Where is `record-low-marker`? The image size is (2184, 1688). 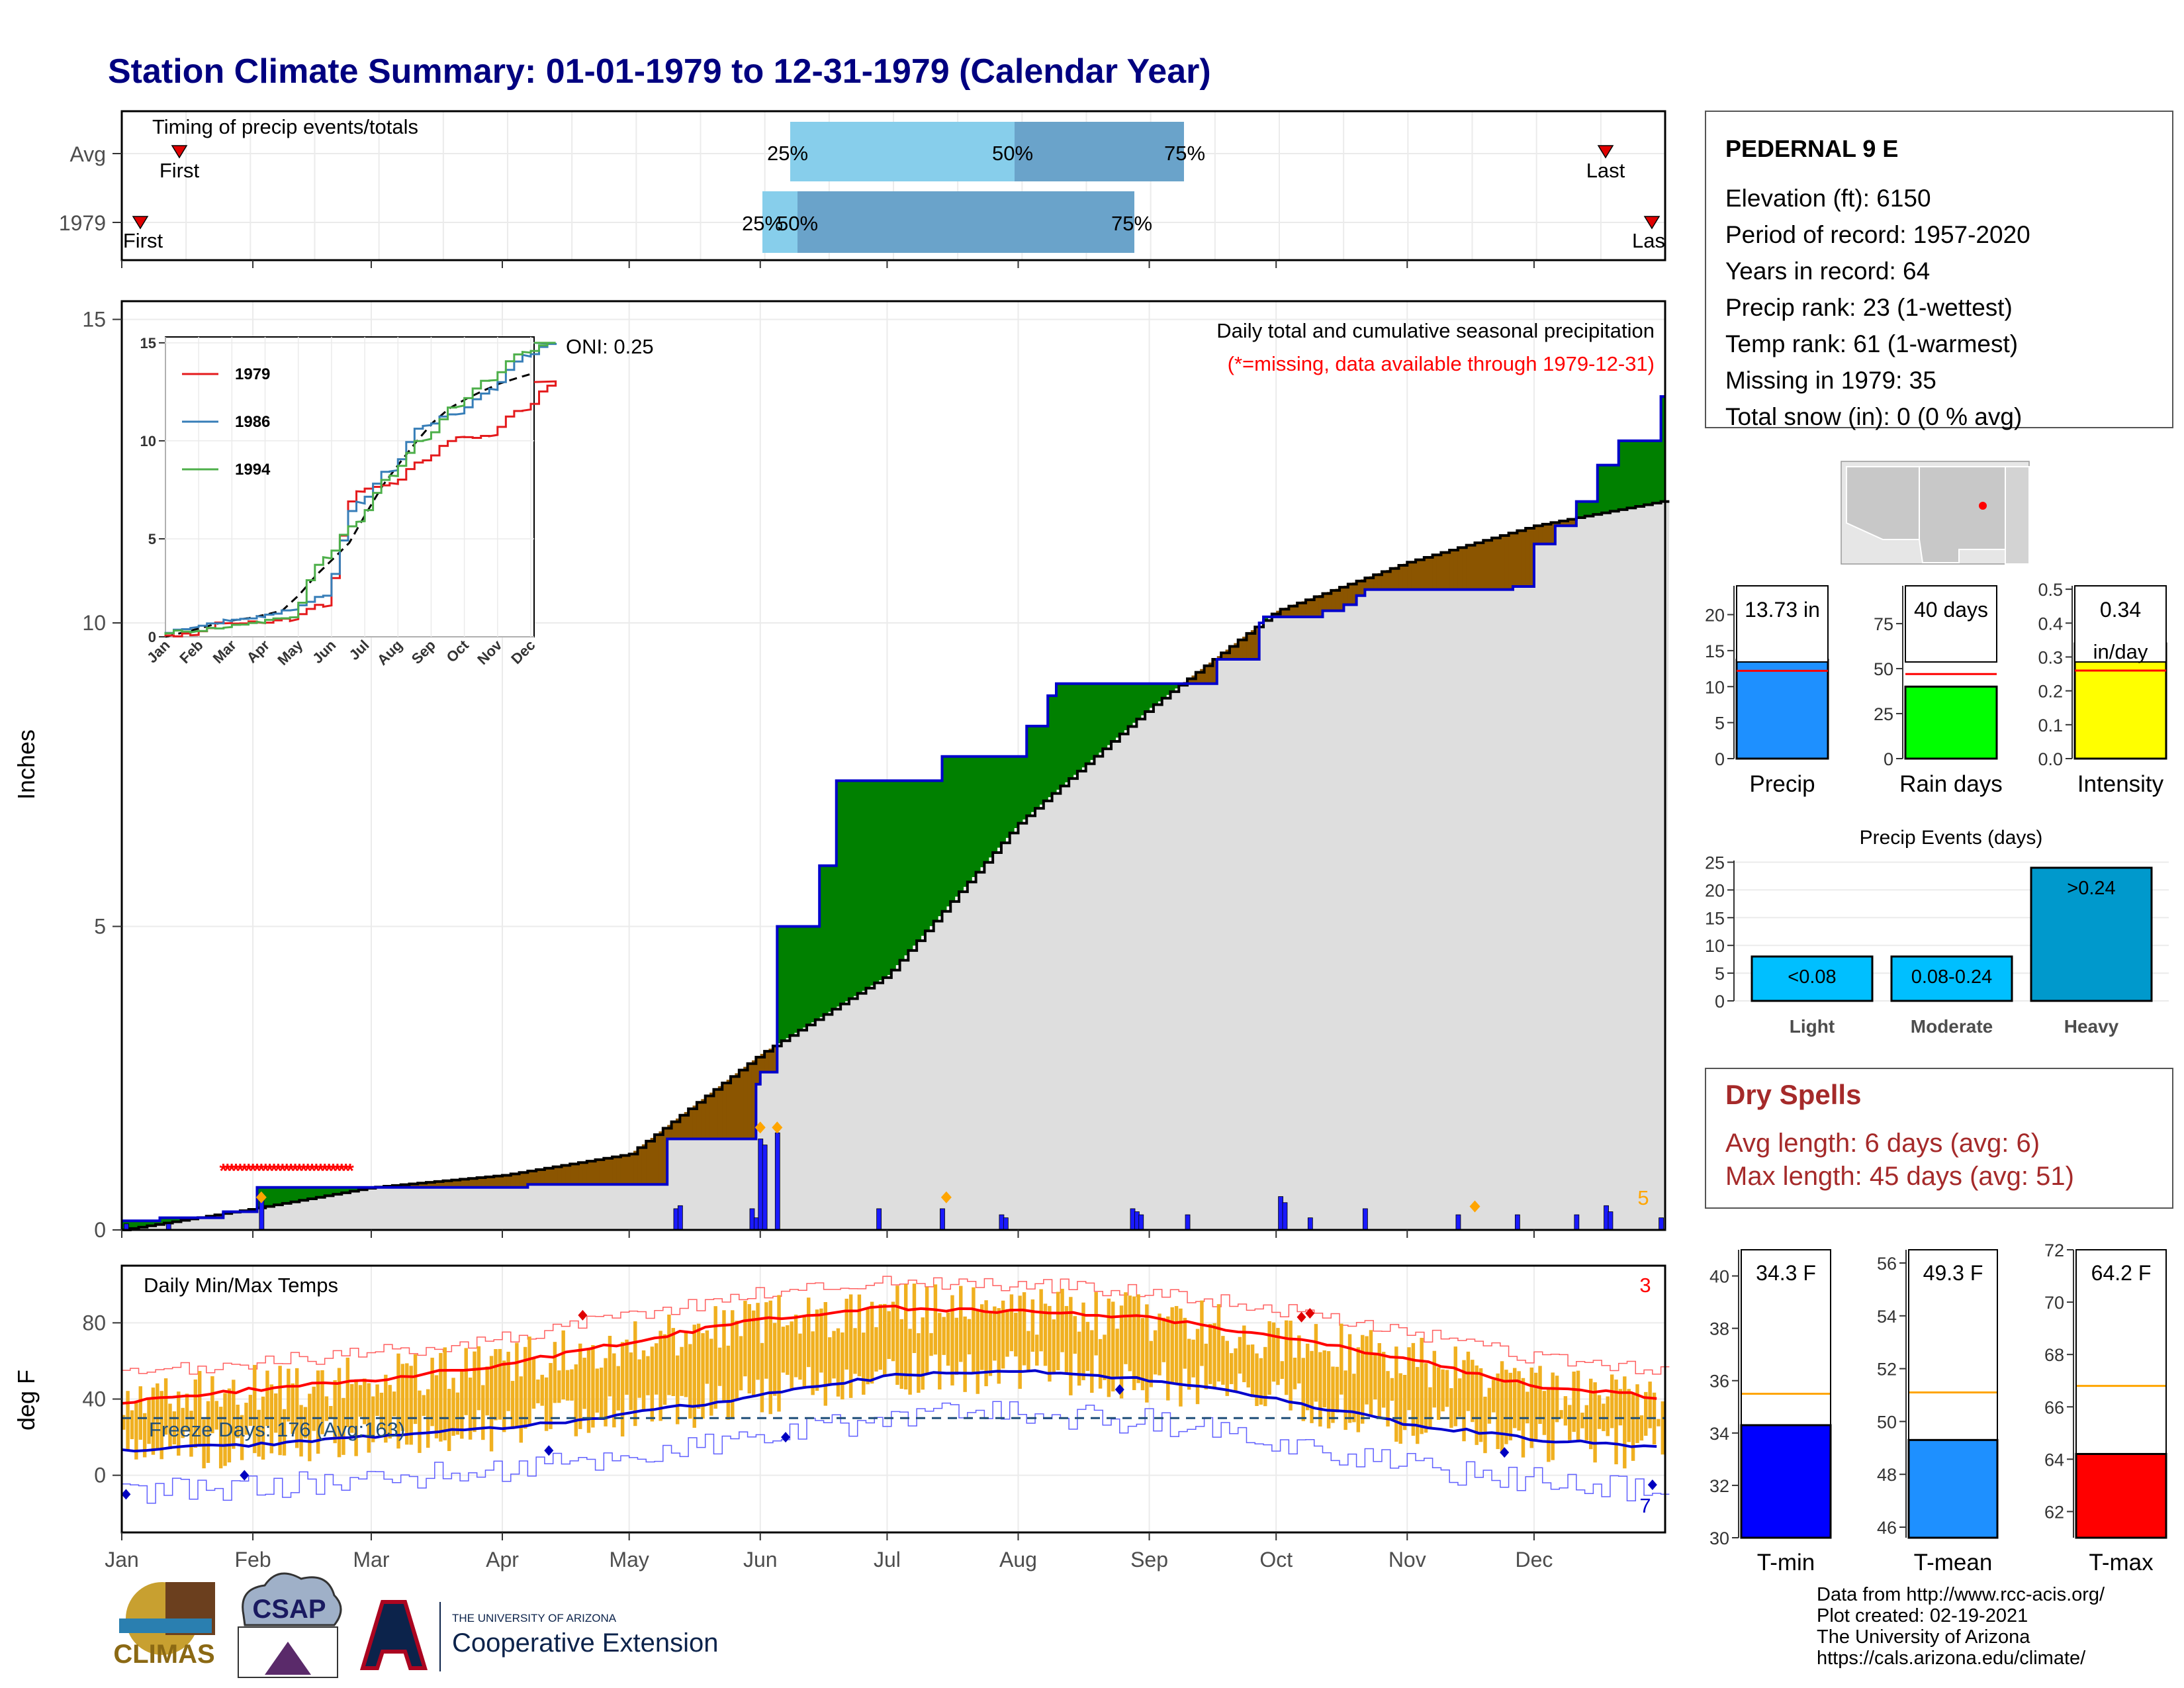 record-low-marker is located at coordinates (126, 1495).